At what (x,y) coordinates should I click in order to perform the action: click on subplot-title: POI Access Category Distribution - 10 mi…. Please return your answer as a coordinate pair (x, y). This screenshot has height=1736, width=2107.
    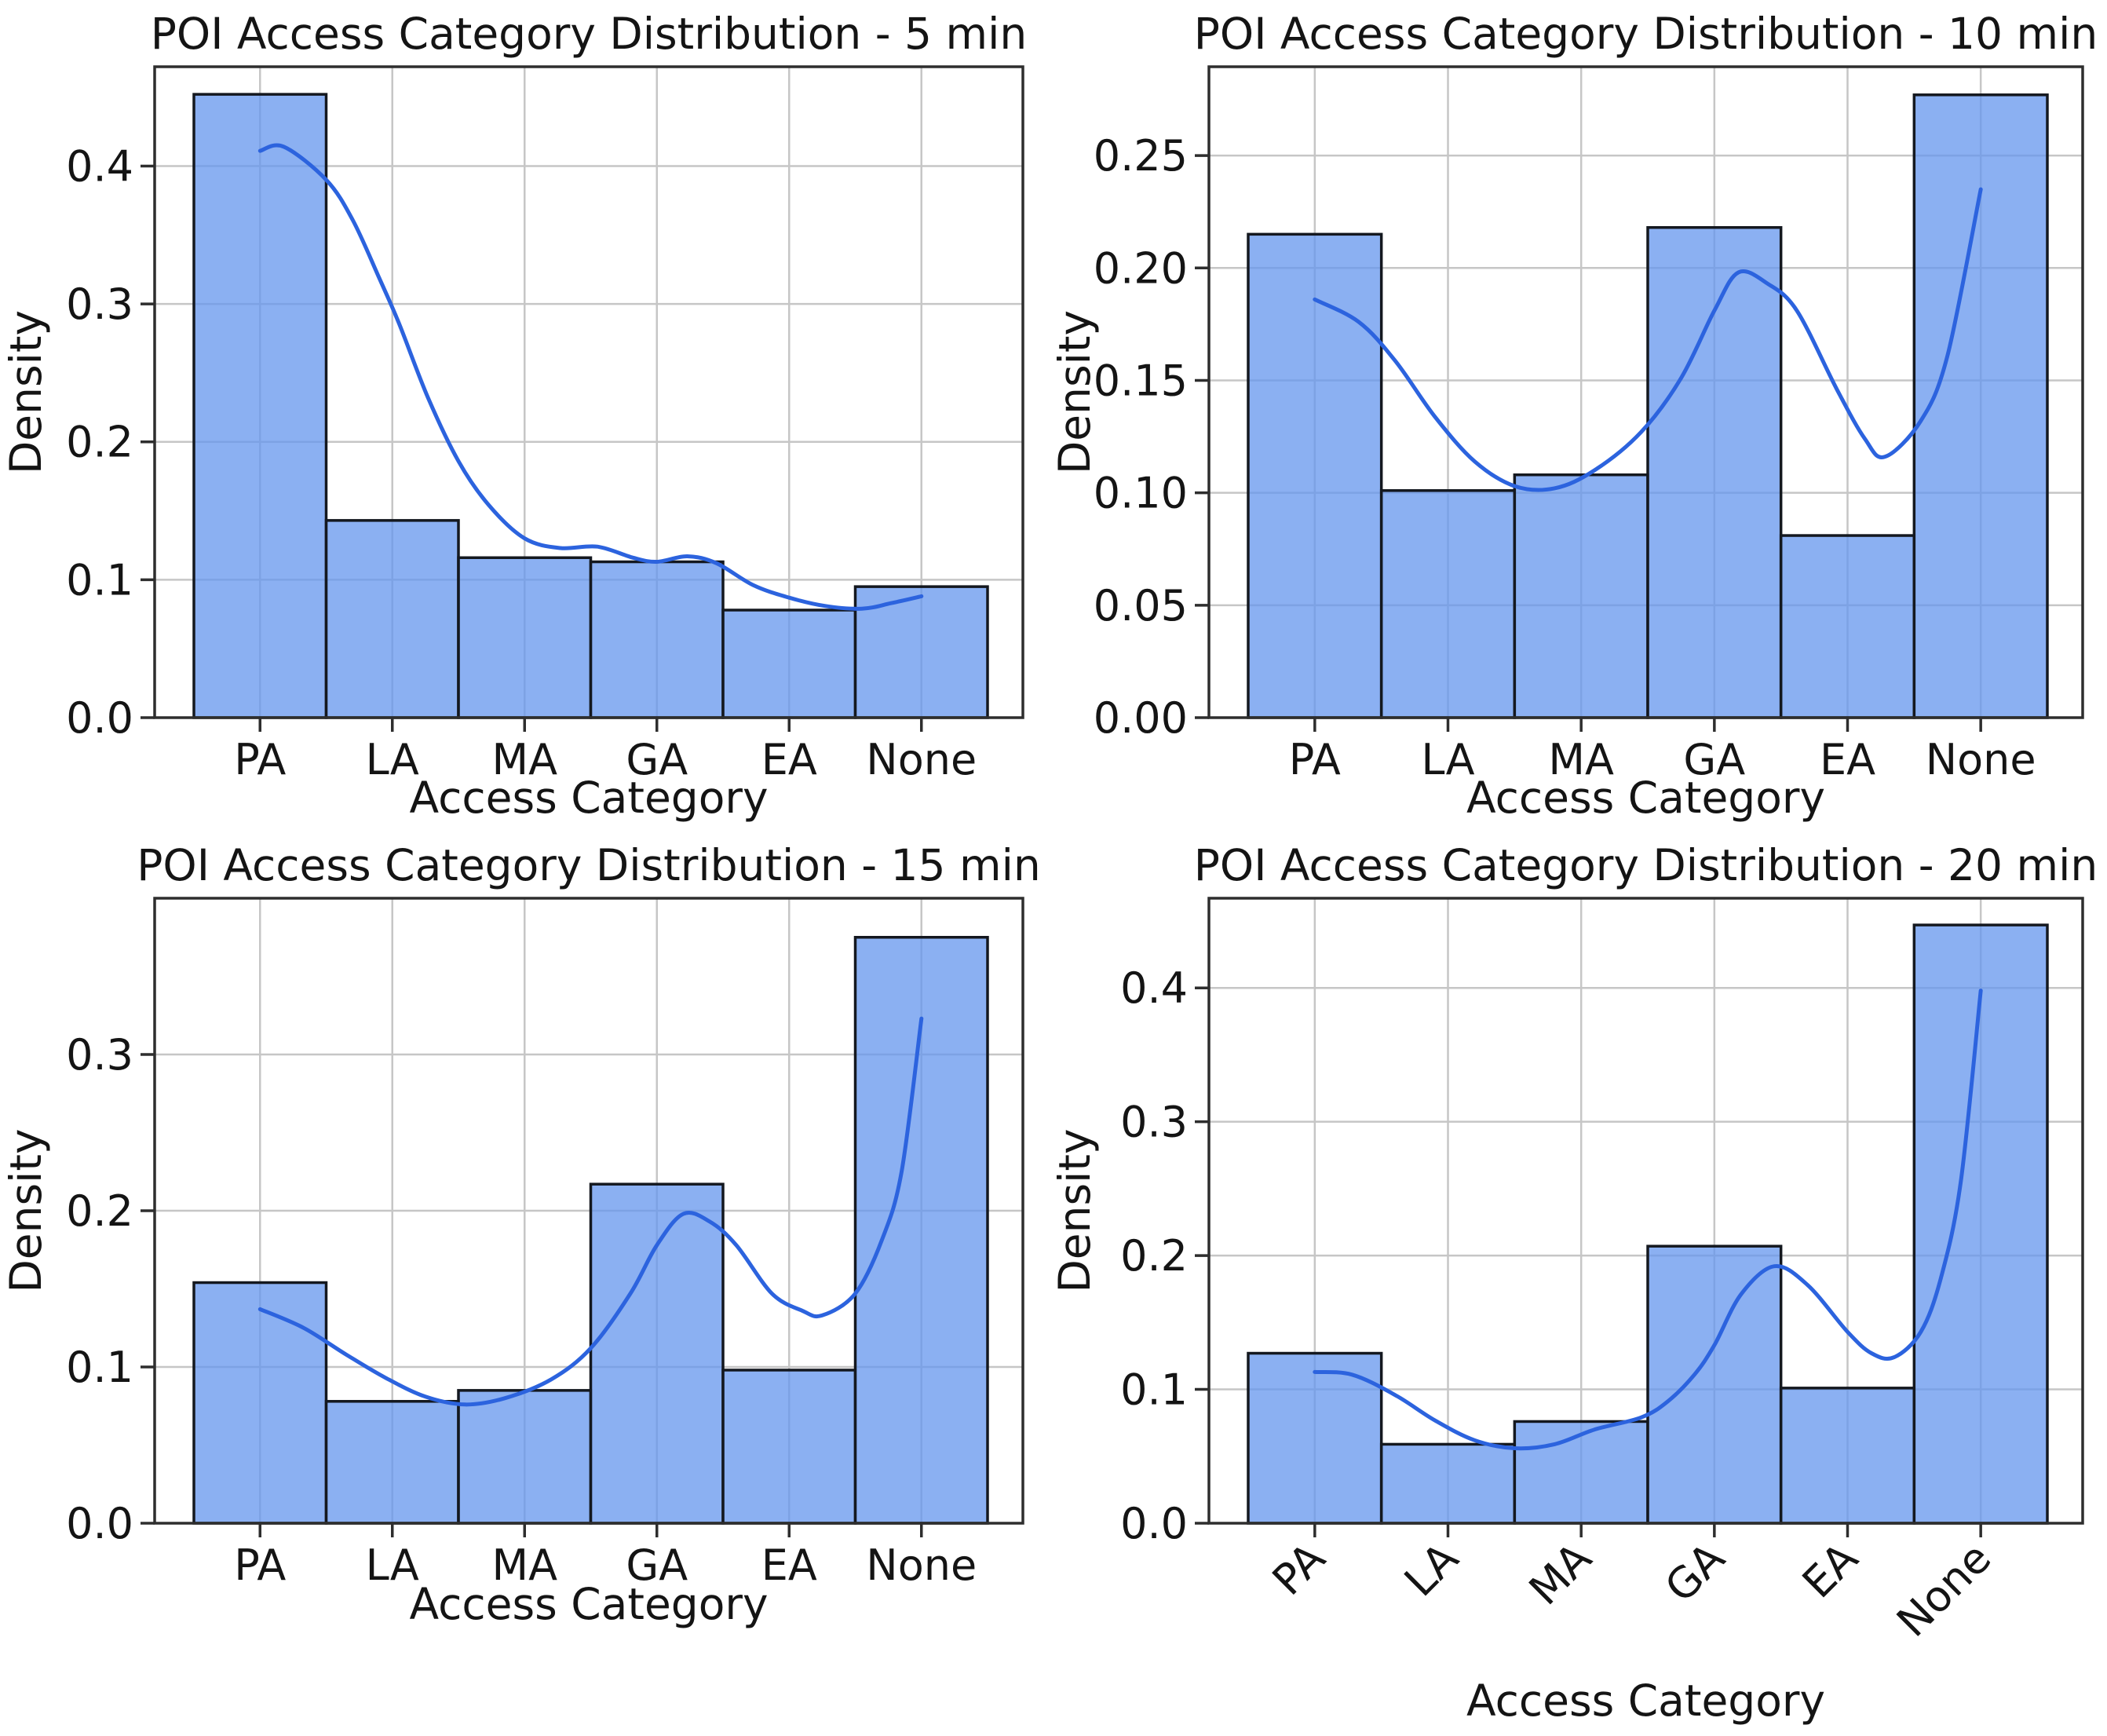
    Looking at the image, I should click on (1646, 34).